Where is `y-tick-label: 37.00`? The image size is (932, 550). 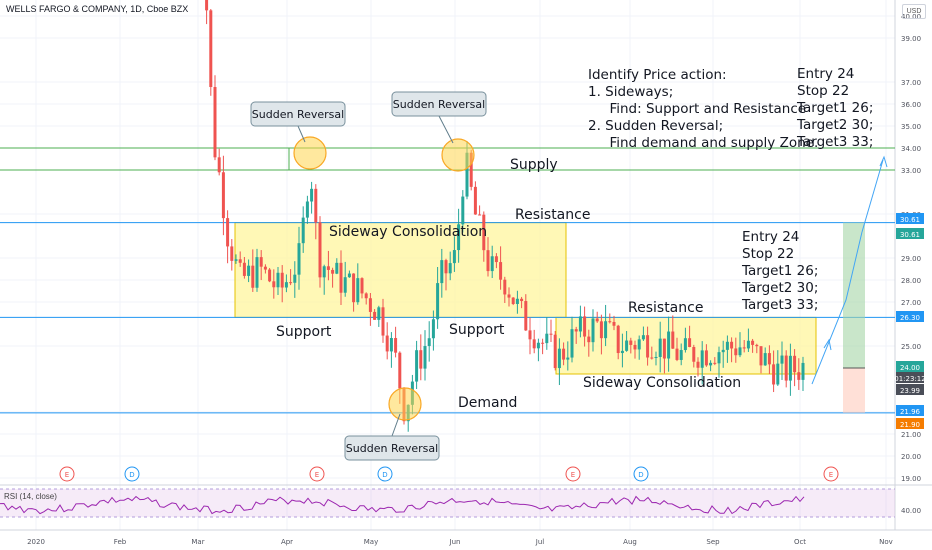 y-tick-label: 37.00 is located at coordinates (911, 83).